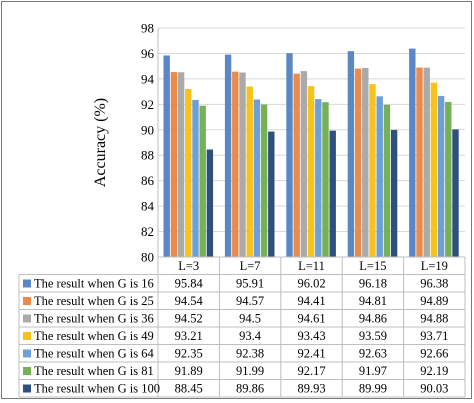 This screenshot has width=474, height=403. What do you see at coordinates (148, 180) in the screenshot?
I see `y-tick-label: 86` at bounding box center [148, 180].